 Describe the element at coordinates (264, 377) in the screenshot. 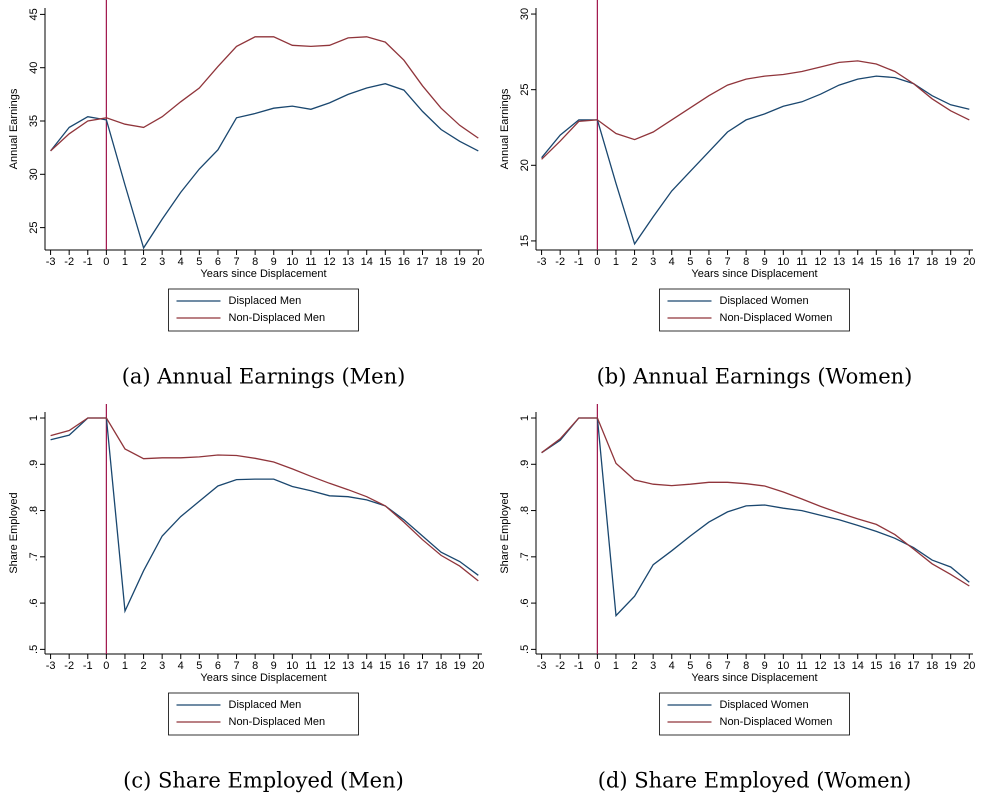

I see `caption: (a) Annual Earnings (Men)` at that location.